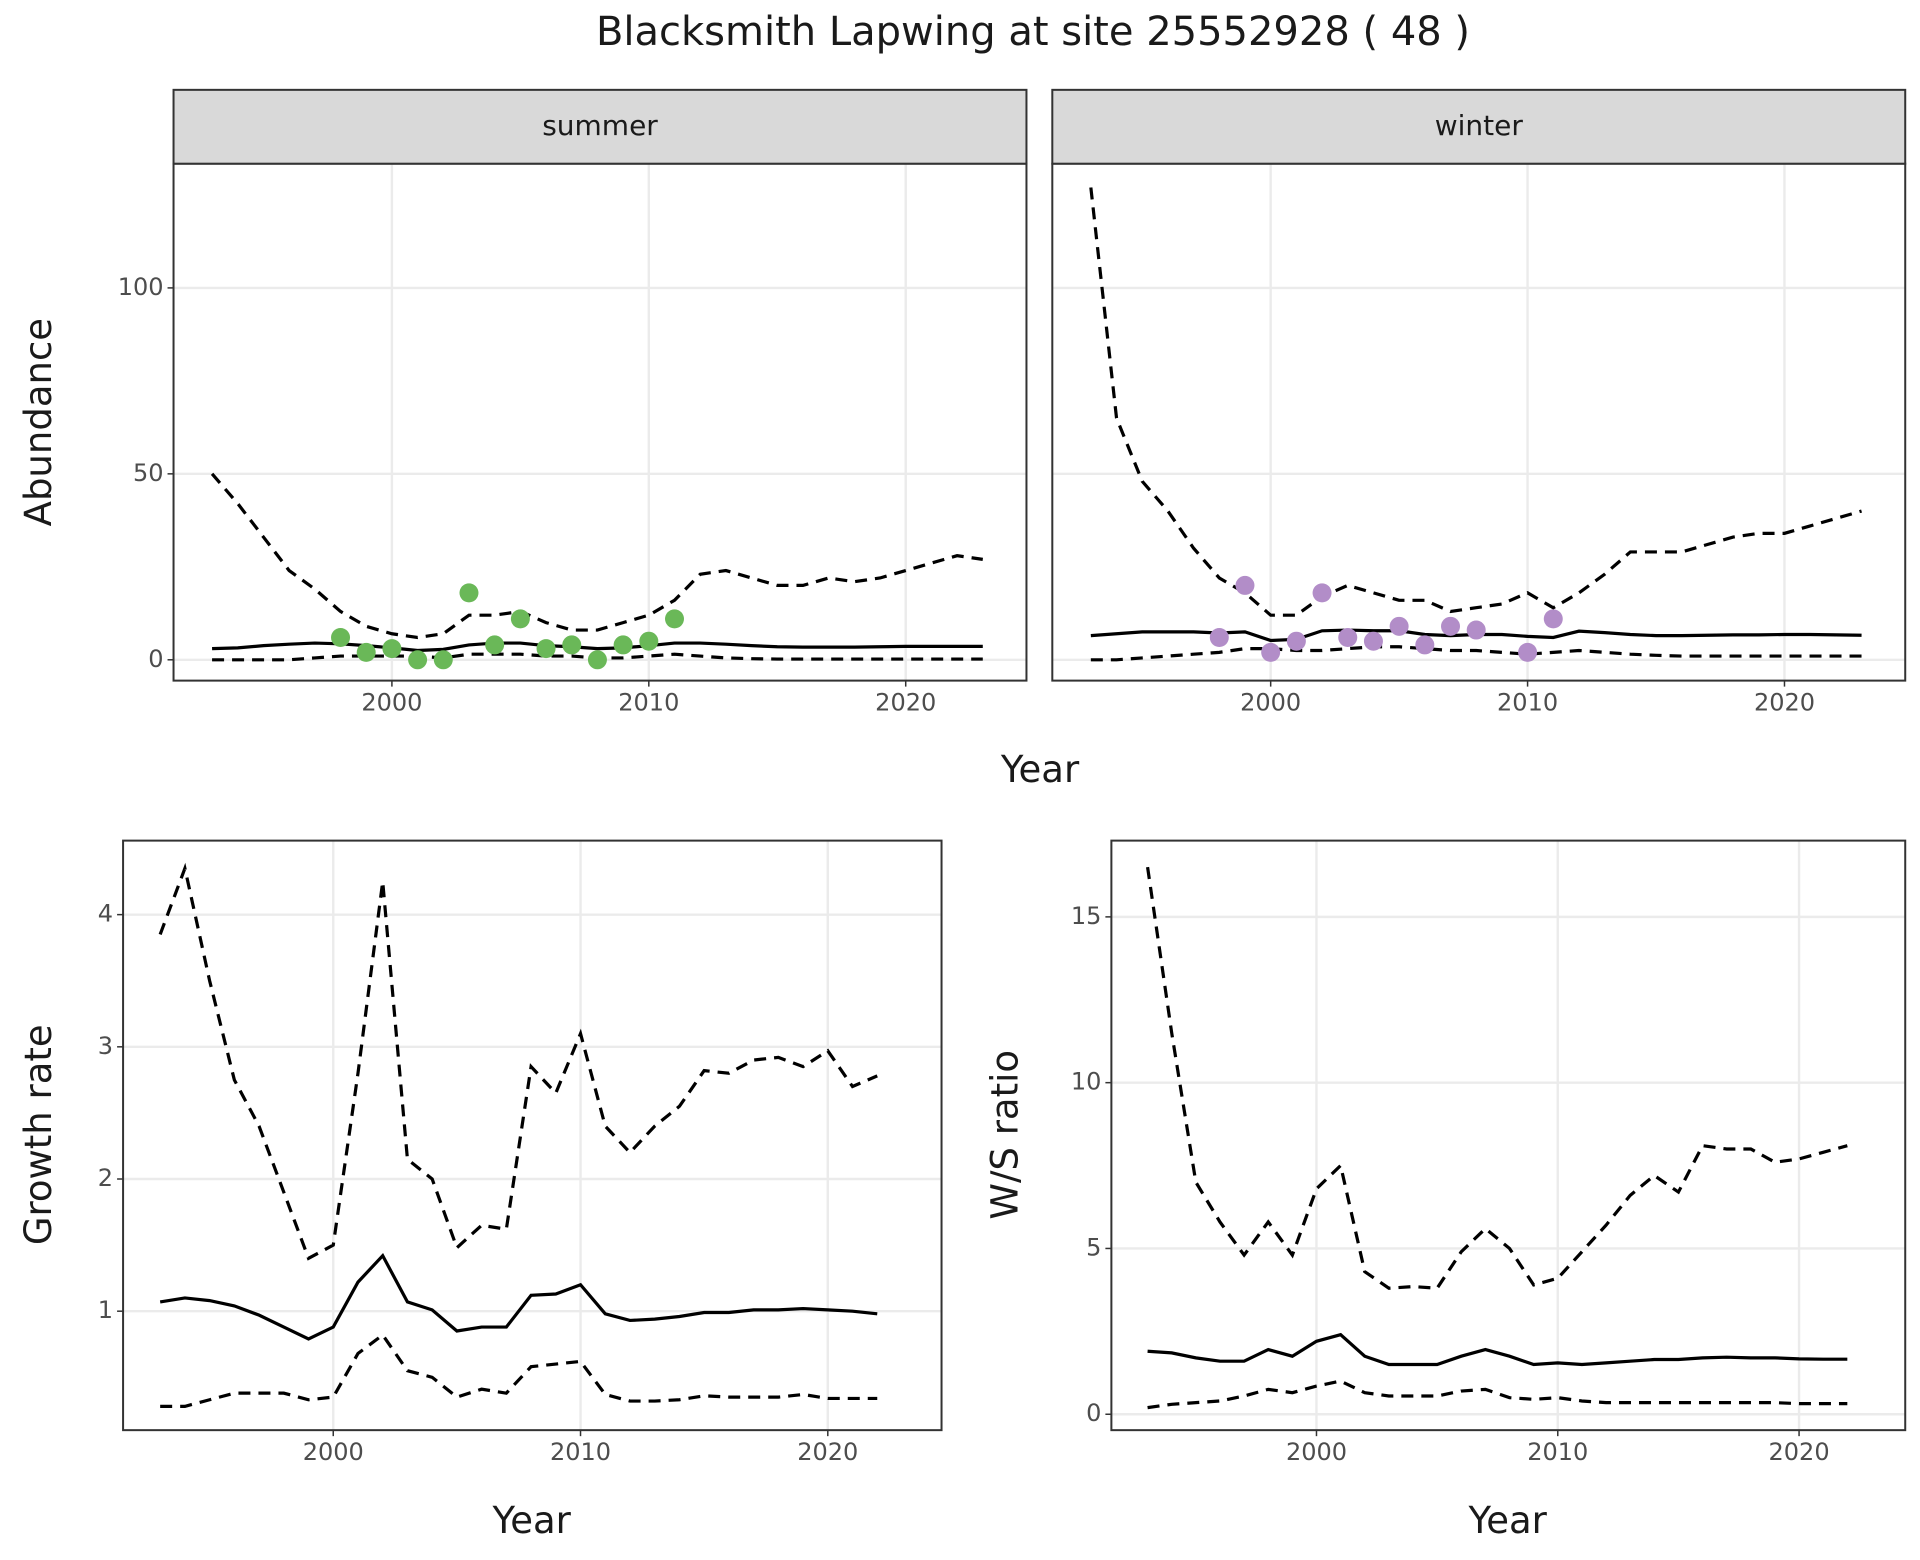 This screenshot has height=1560, width=1920. Describe the element at coordinates (105, 1178) in the screenshot. I see `y-tick-label: 2` at that location.